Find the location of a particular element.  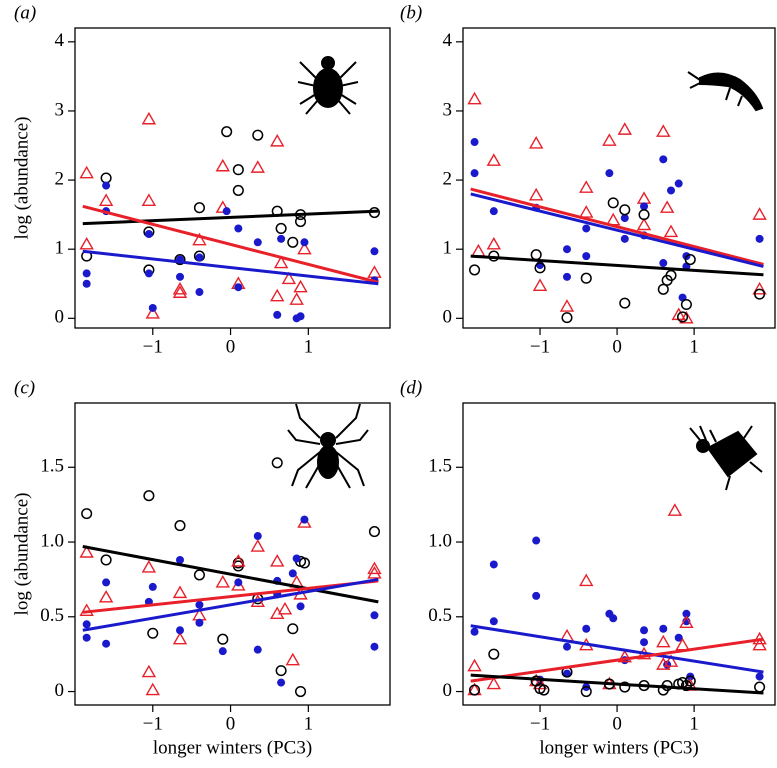

panel-label: (b) is located at coordinates (411, 12).